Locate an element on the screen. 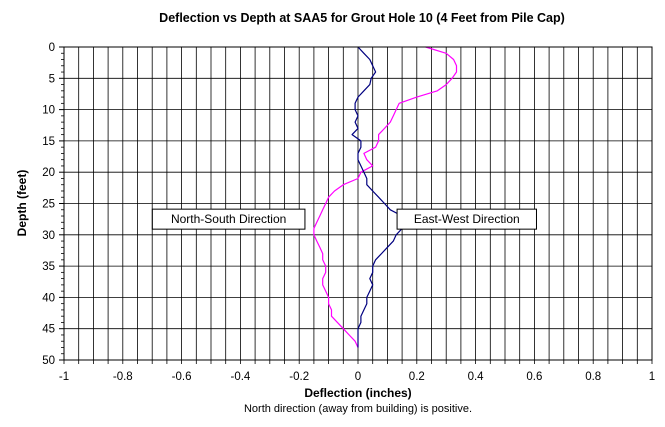 The image size is (665, 427). y-tick-label: 25 is located at coordinates (48, 205).